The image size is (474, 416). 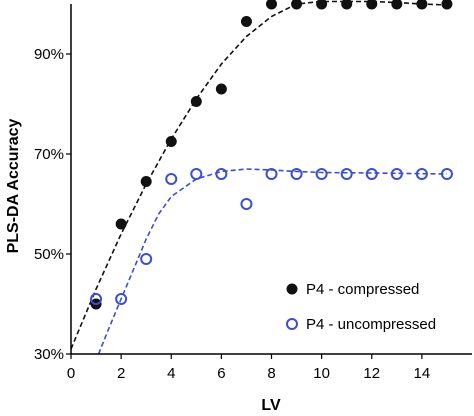 What do you see at coordinates (292, 324) in the screenshot?
I see `legend-marker-uncompressed` at bounding box center [292, 324].